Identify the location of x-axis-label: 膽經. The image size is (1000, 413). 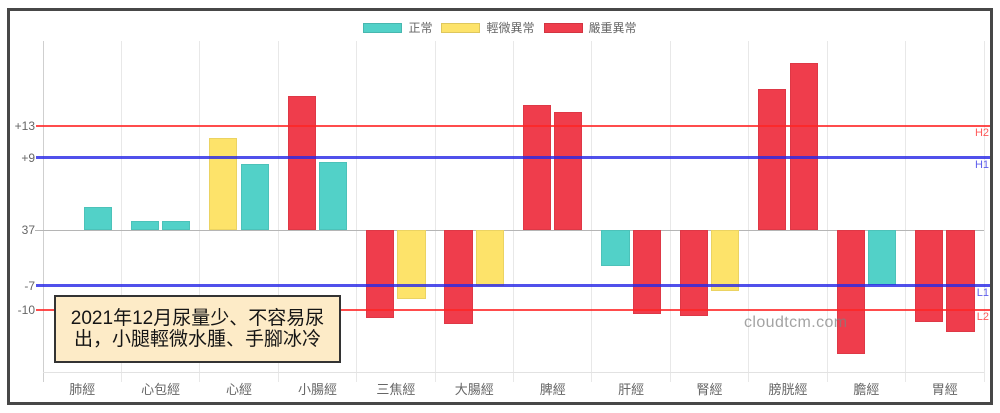
(866, 389).